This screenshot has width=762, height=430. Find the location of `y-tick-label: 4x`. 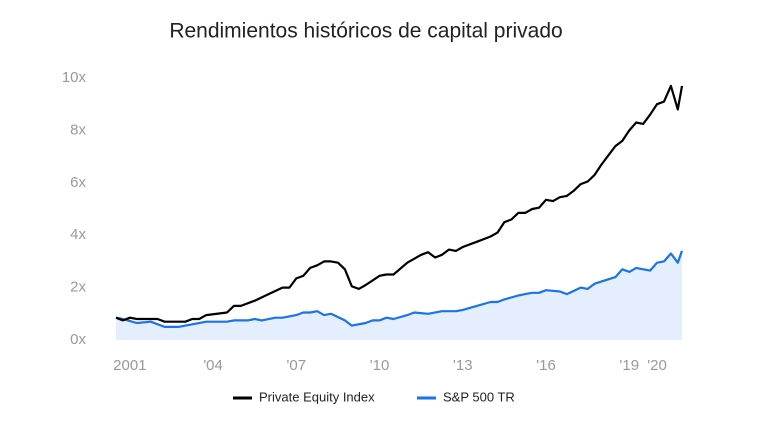

y-tick-label: 4x is located at coordinates (78, 234).